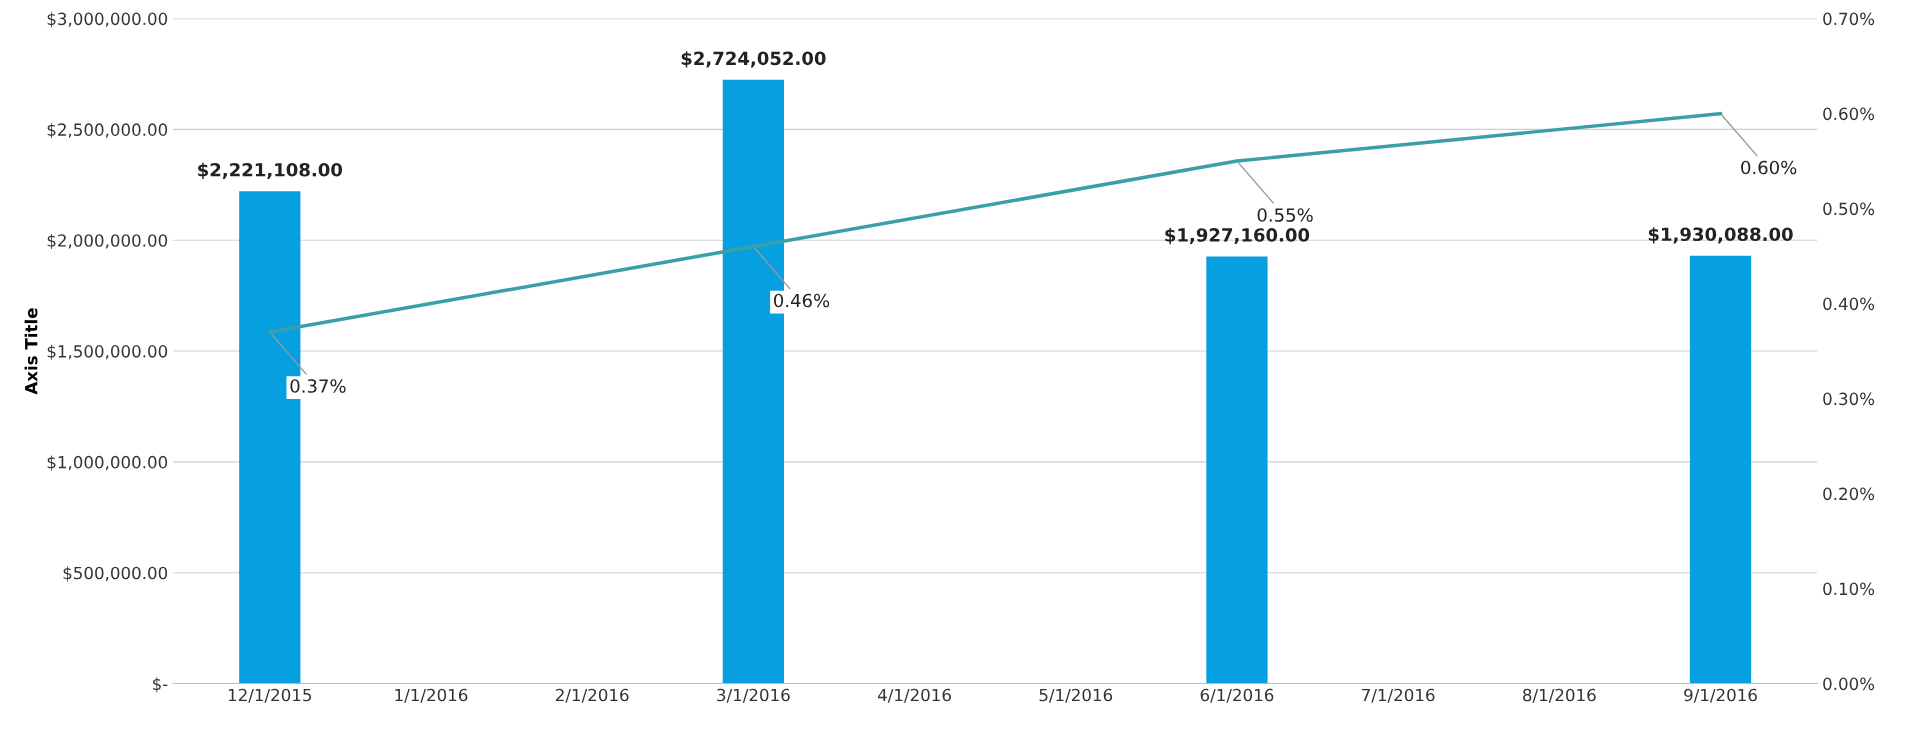 Image resolution: width=1923 pixels, height=743 pixels. Describe the element at coordinates (753, 59) in the screenshot. I see `data-label: $2,724,052.00` at that location.